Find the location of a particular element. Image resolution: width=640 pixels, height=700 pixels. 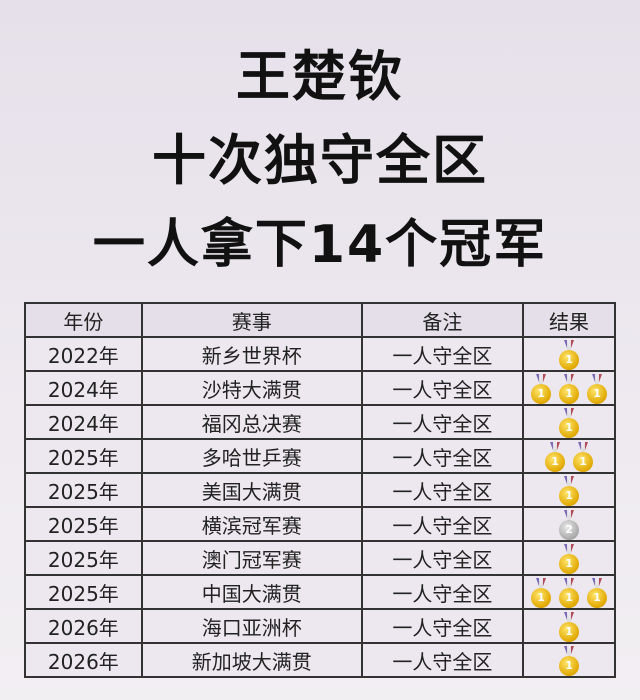

table-row: 2025年 美国大满贯 一人守全区 1 is located at coordinates (320, 490).